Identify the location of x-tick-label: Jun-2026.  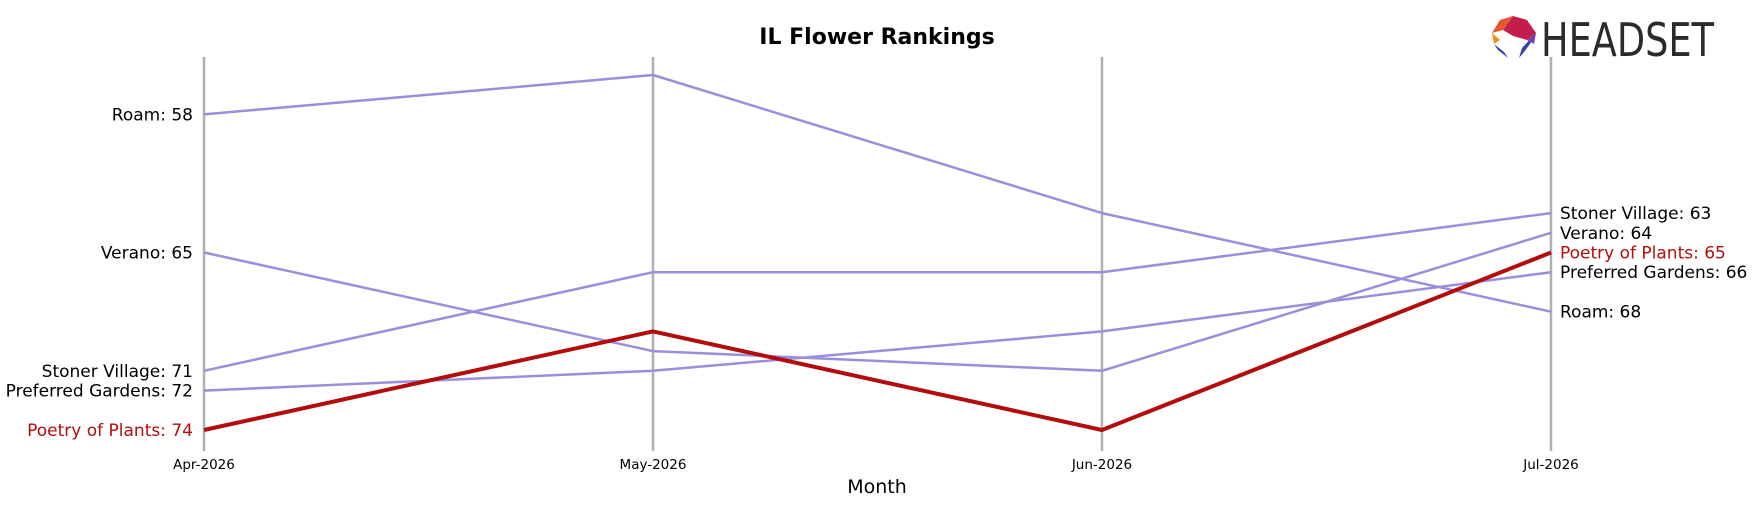
(1101, 465).